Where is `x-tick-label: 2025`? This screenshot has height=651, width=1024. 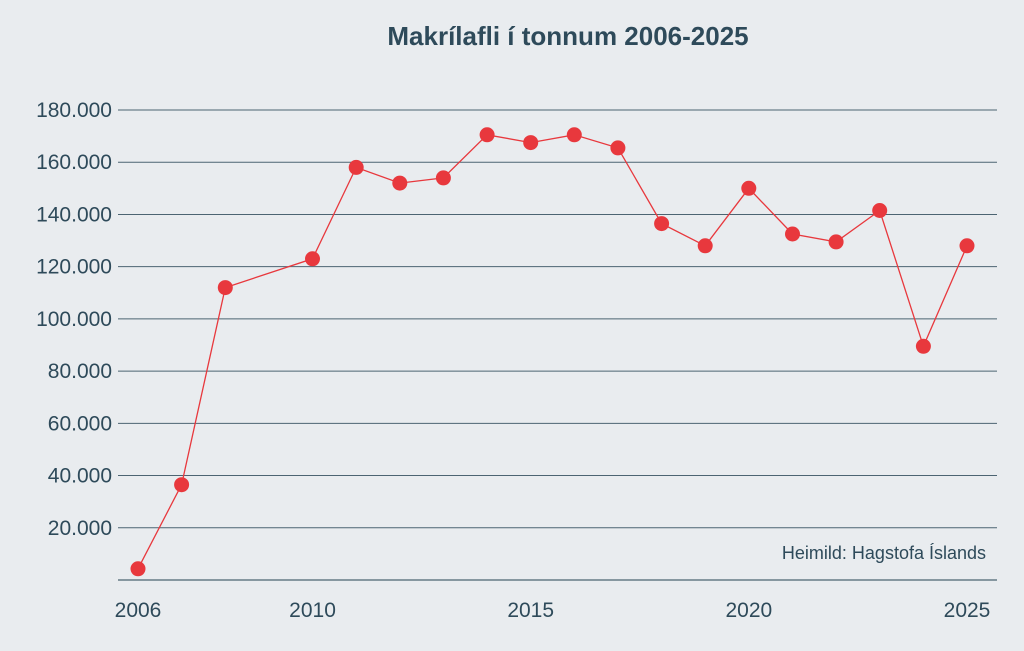 x-tick-label: 2025 is located at coordinates (967, 610).